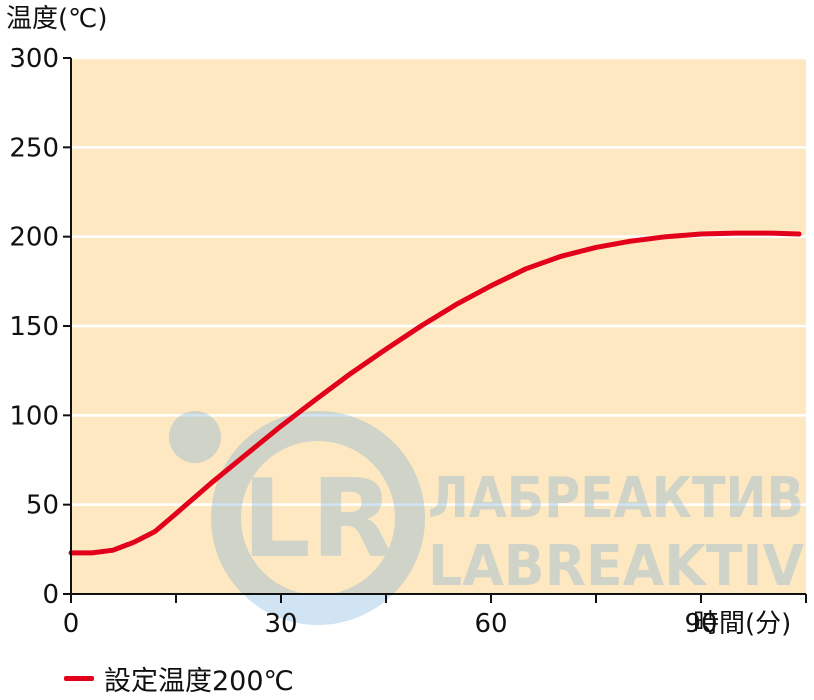 This screenshot has height=700, width=814. I want to click on watermark-logo-letters: LR, so click(318, 519).